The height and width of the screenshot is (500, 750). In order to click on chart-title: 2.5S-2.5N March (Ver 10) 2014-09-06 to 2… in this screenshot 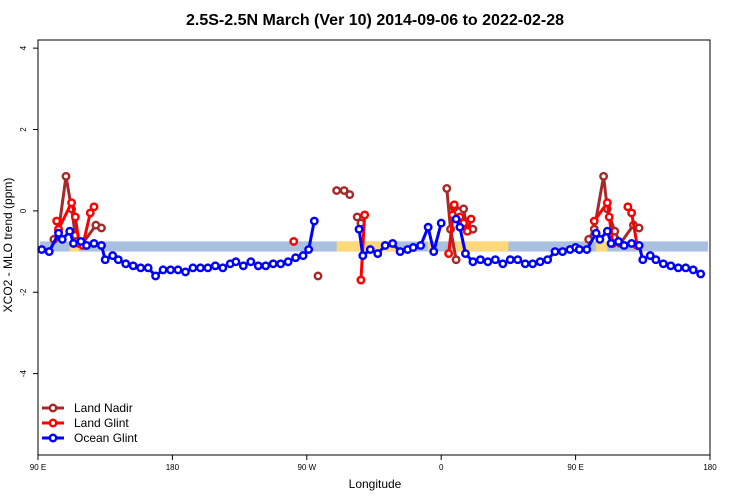, I will do `click(375, 20)`.